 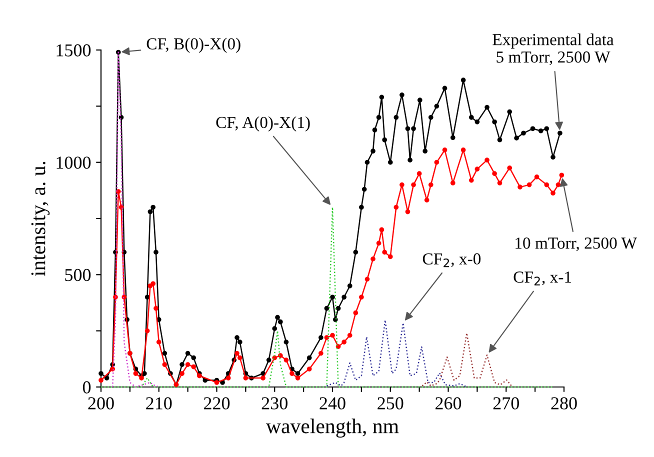 What do you see at coordinates (333, 403) in the screenshot?
I see `x-tick-label: 240` at bounding box center [333, 403].